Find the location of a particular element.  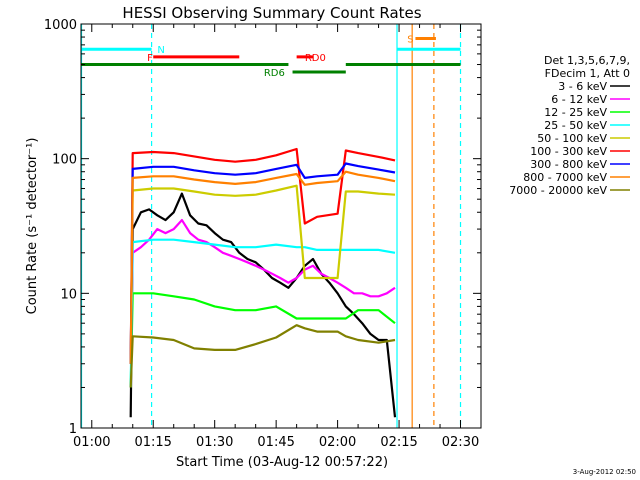

legend-label-8: 7000 - 20000 keV is located at coordinates (558, 190).